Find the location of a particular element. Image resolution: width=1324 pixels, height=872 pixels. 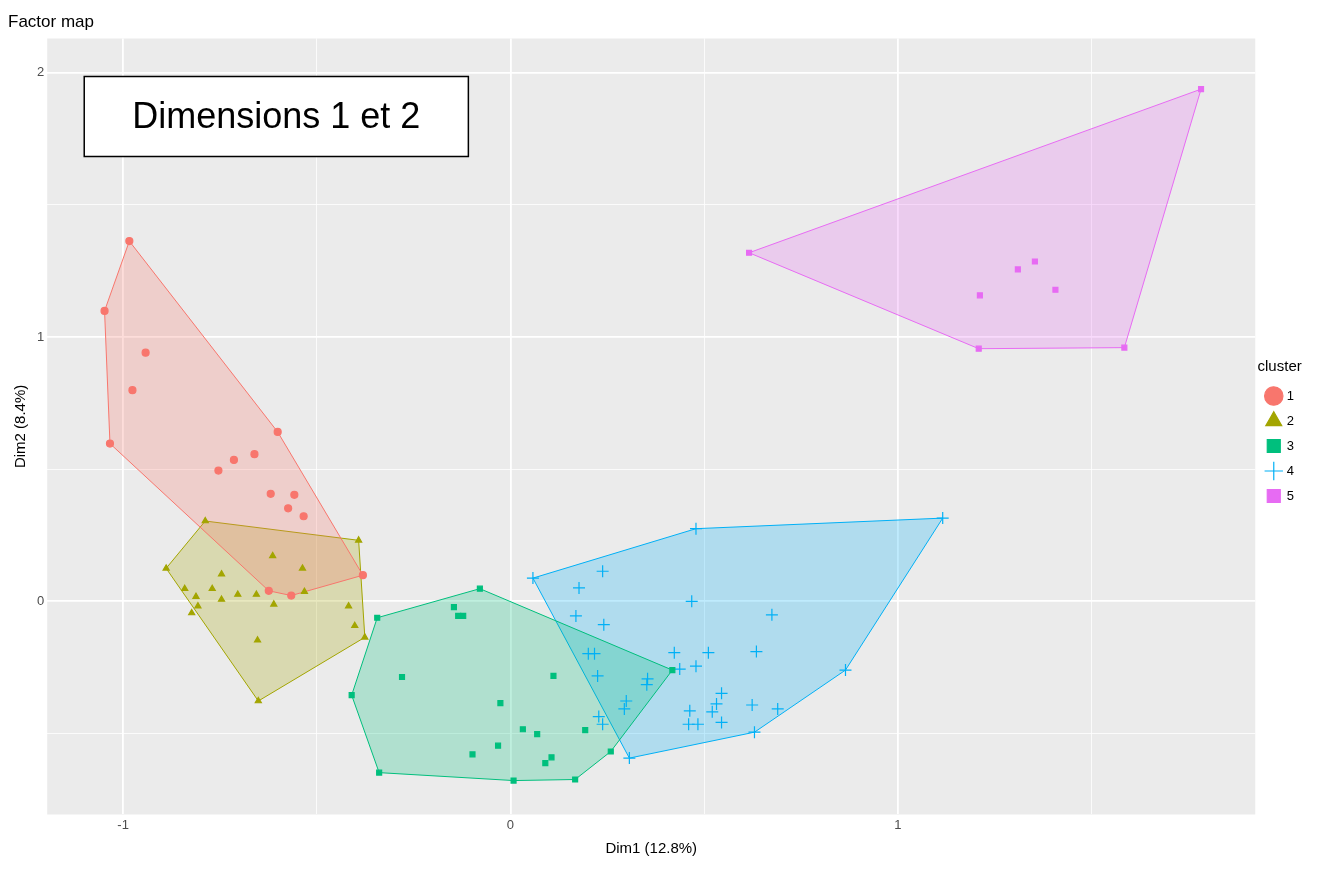

annotation: Dimensions 1 et 2 is located at coordinates (276, 116).